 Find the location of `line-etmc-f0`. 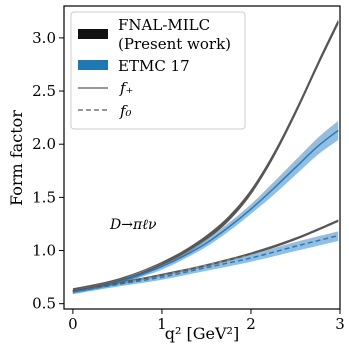

line-etmc-f0 is located at coordinates (205, 263).